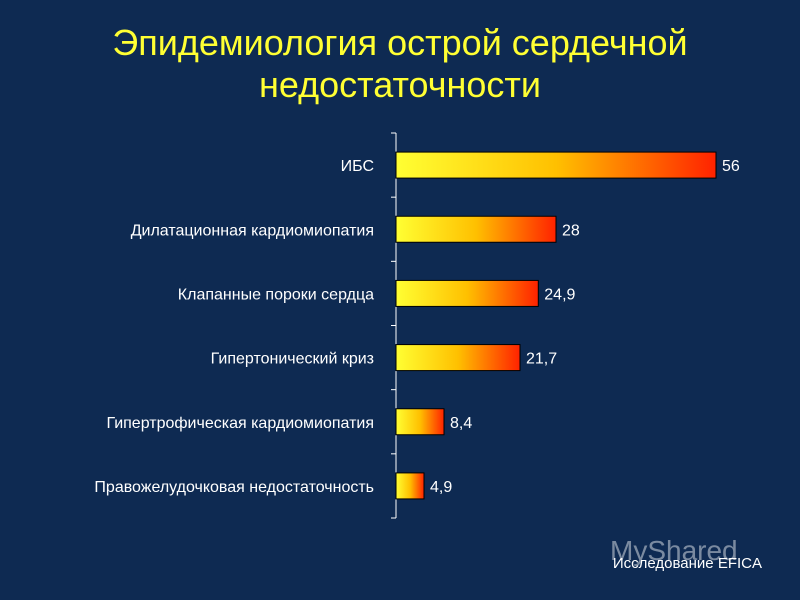  What do you see at coordinates (441, 487) in the screenshot?
I see `value-label: 4,9` at bounding box center [441, 487].